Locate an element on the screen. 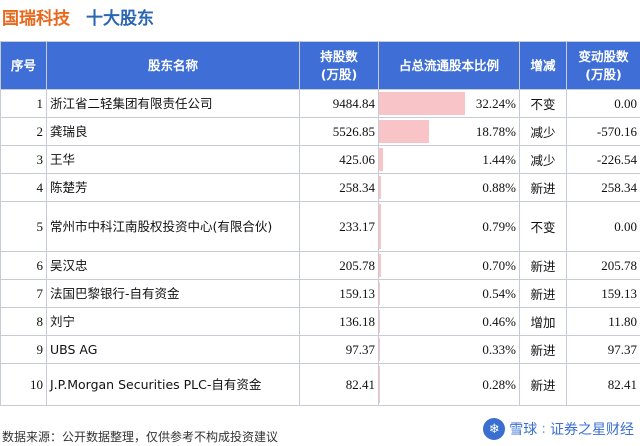 This screenshot has width=640, height=446. table-row: 2 龚瑞良 5526.85 18.78% 减少 -570.16 is located at coordinates (320, 131).